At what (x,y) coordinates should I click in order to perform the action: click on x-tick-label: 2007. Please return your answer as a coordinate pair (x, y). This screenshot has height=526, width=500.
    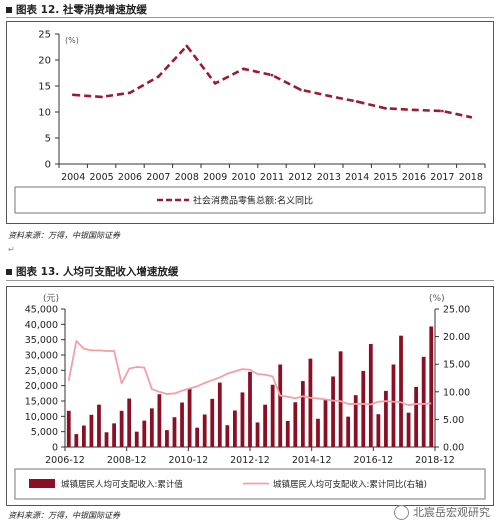
    Looking at the image, I should click on (158, 177).